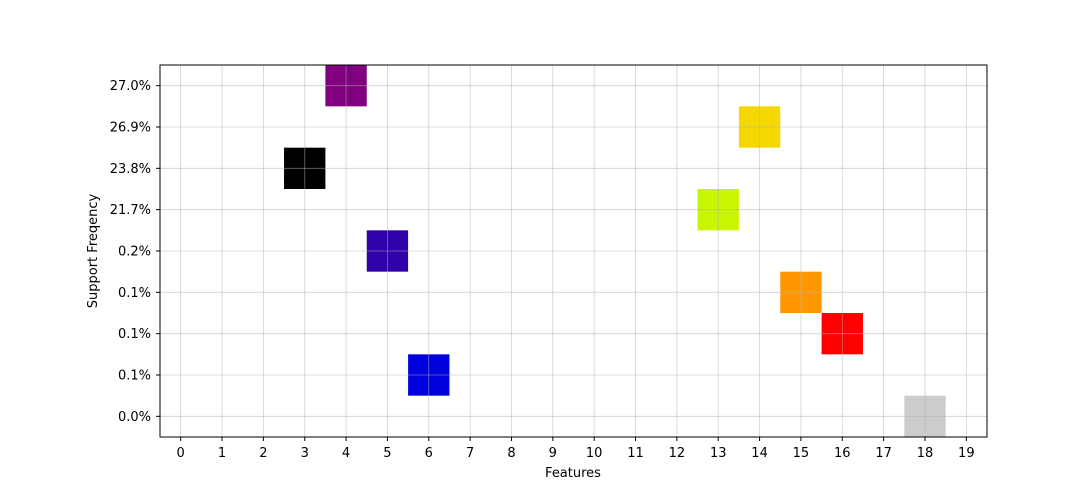  I want to click on x-tick-label: 18, so click(925, 453).